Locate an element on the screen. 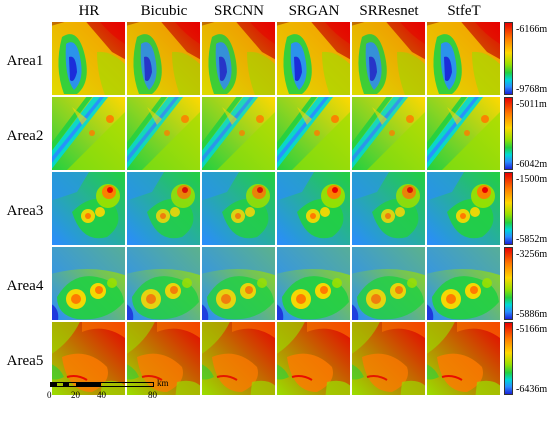 The width and height of the screenshot is (550, 428). colorbar-area1 is located at coordinates (508, 58).